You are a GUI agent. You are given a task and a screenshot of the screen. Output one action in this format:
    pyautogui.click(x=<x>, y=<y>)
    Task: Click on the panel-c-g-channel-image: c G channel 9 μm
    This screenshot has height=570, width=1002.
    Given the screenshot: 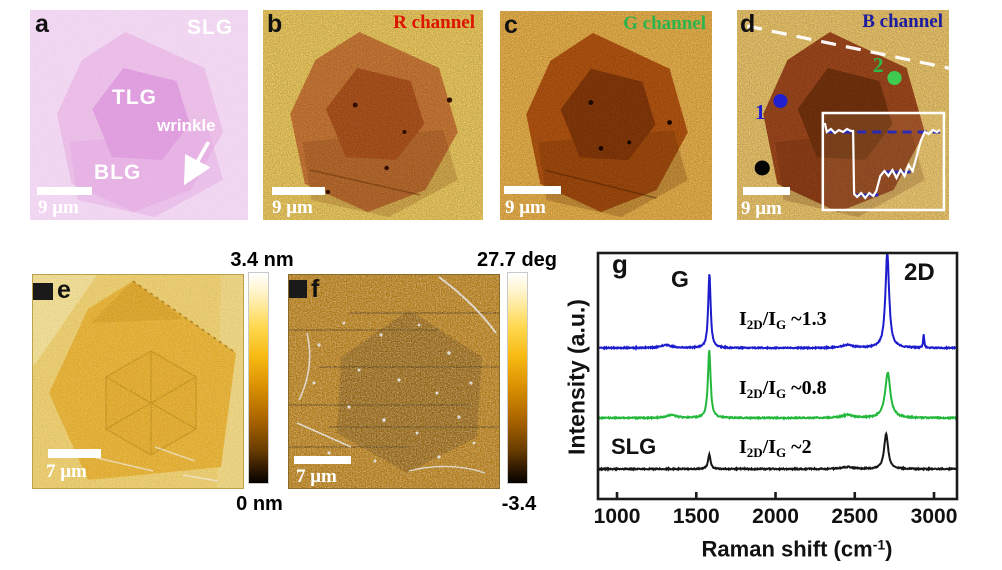 What is the action you would take?
    pyautogui.click(x=606, y=115)
    